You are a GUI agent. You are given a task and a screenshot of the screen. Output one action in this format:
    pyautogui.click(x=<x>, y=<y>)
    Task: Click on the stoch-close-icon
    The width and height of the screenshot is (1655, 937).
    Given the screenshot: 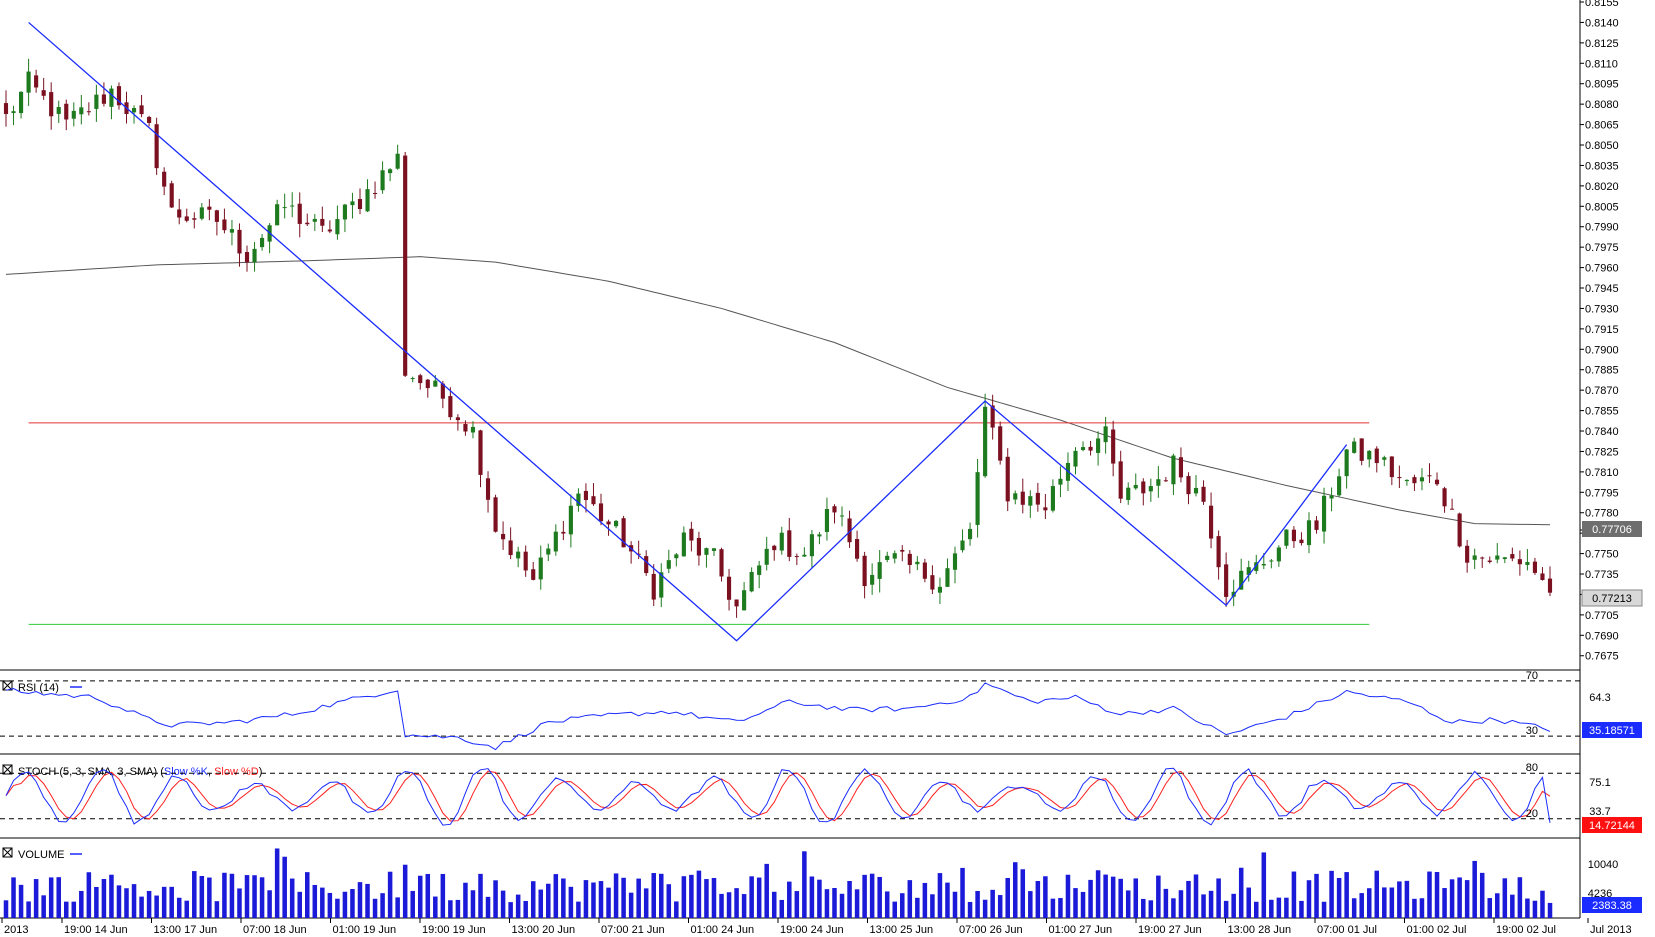 What is the action you would take?
    pyautogui.click(x=7, y=769)
    